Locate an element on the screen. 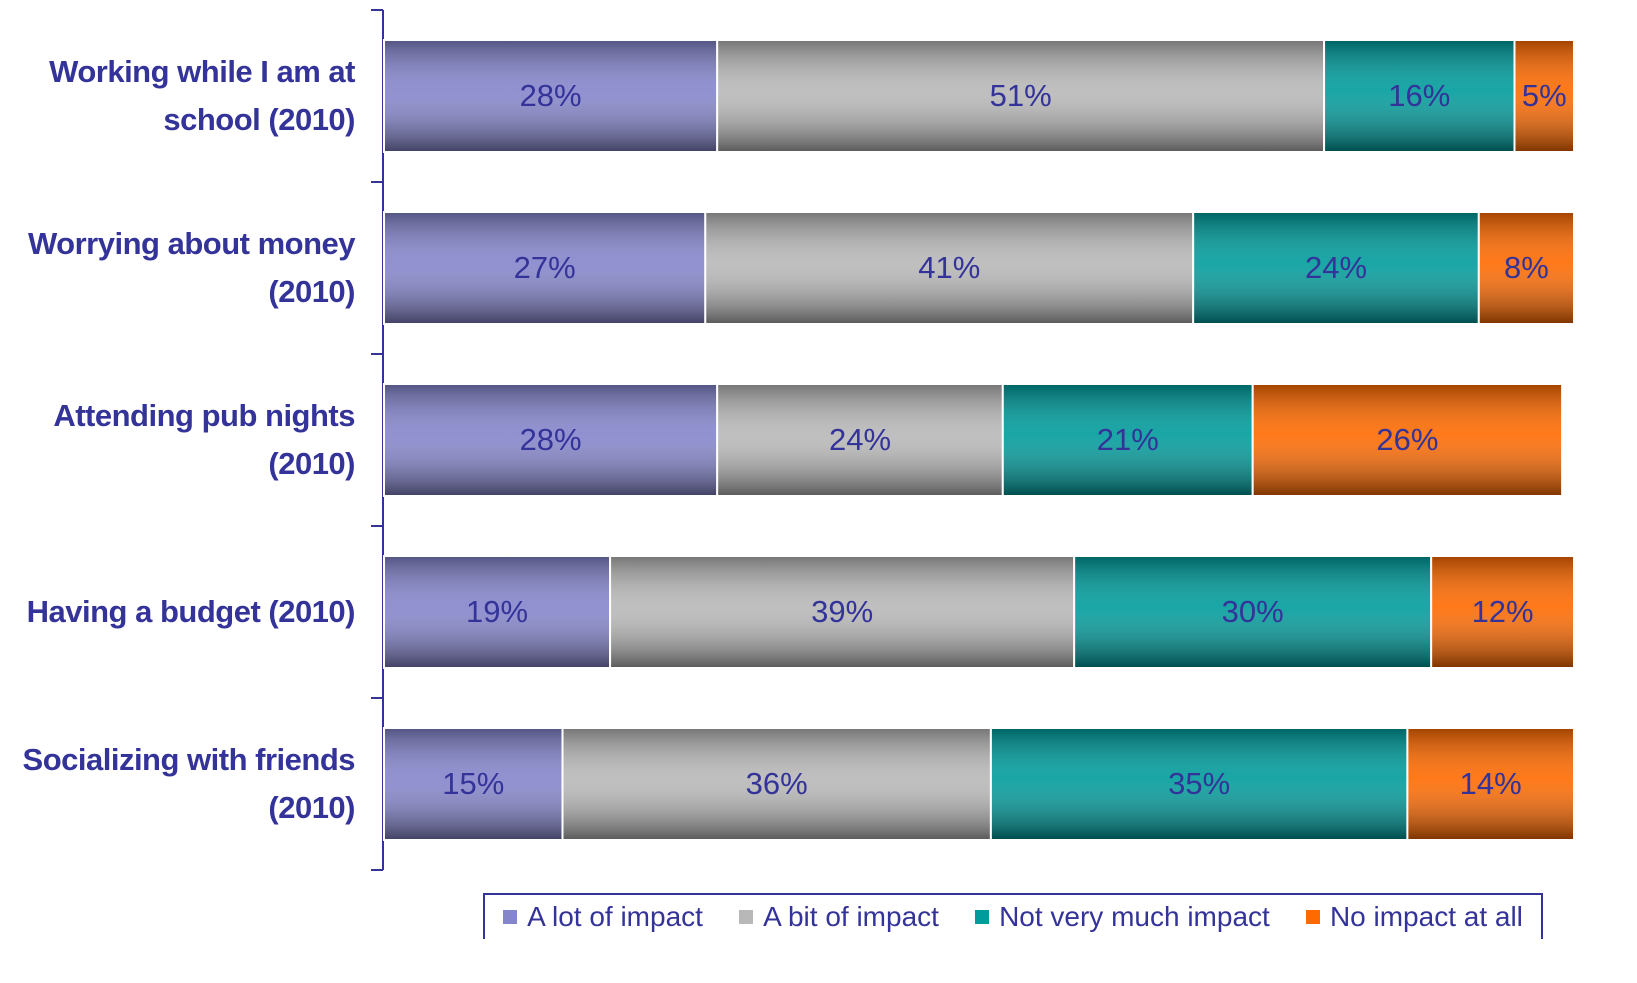 This screenshot has width=1637, height=983. legend-item: A bit of impact is located at coordinates (839, 917).